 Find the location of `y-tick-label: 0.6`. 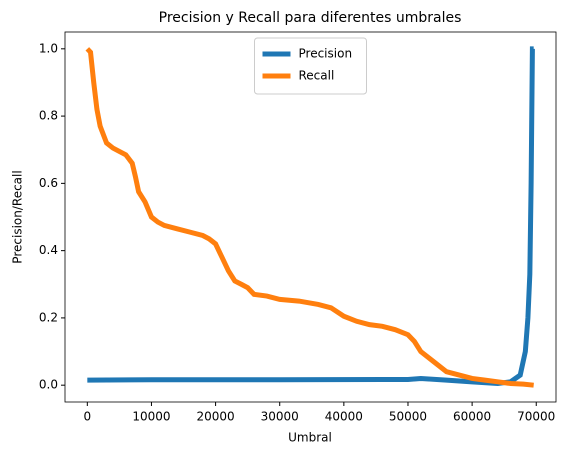

y-tick-label: 0.6 is located at coordinates (48, 183).